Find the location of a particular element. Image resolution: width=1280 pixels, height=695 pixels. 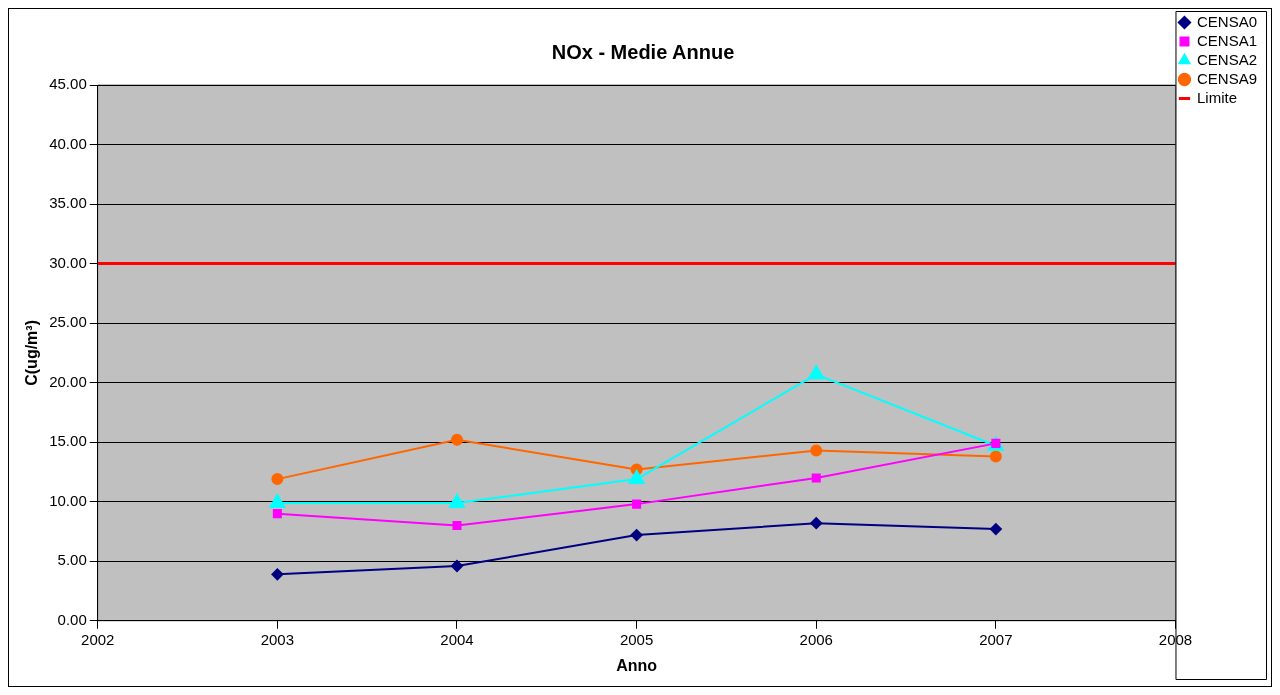

x-tick-label: 2005 is located at coordinates (636, 639).